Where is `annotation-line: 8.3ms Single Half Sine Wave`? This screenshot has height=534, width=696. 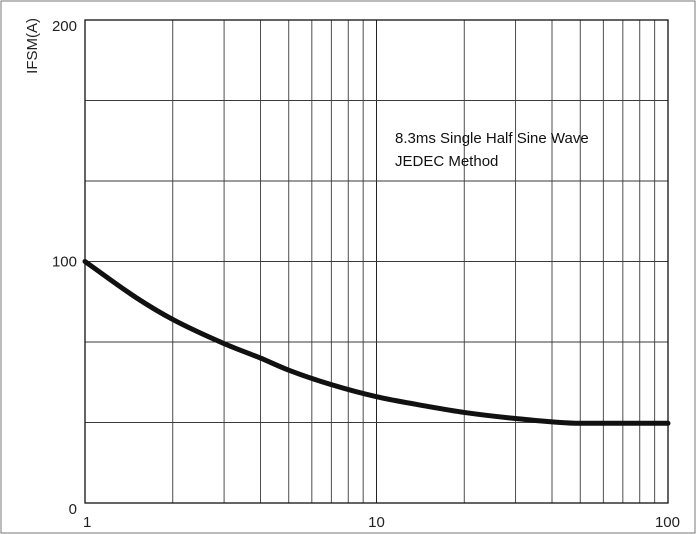
annotation-line: 8.3ms Single Half Sine Wave is located at coordinates (492, 138).